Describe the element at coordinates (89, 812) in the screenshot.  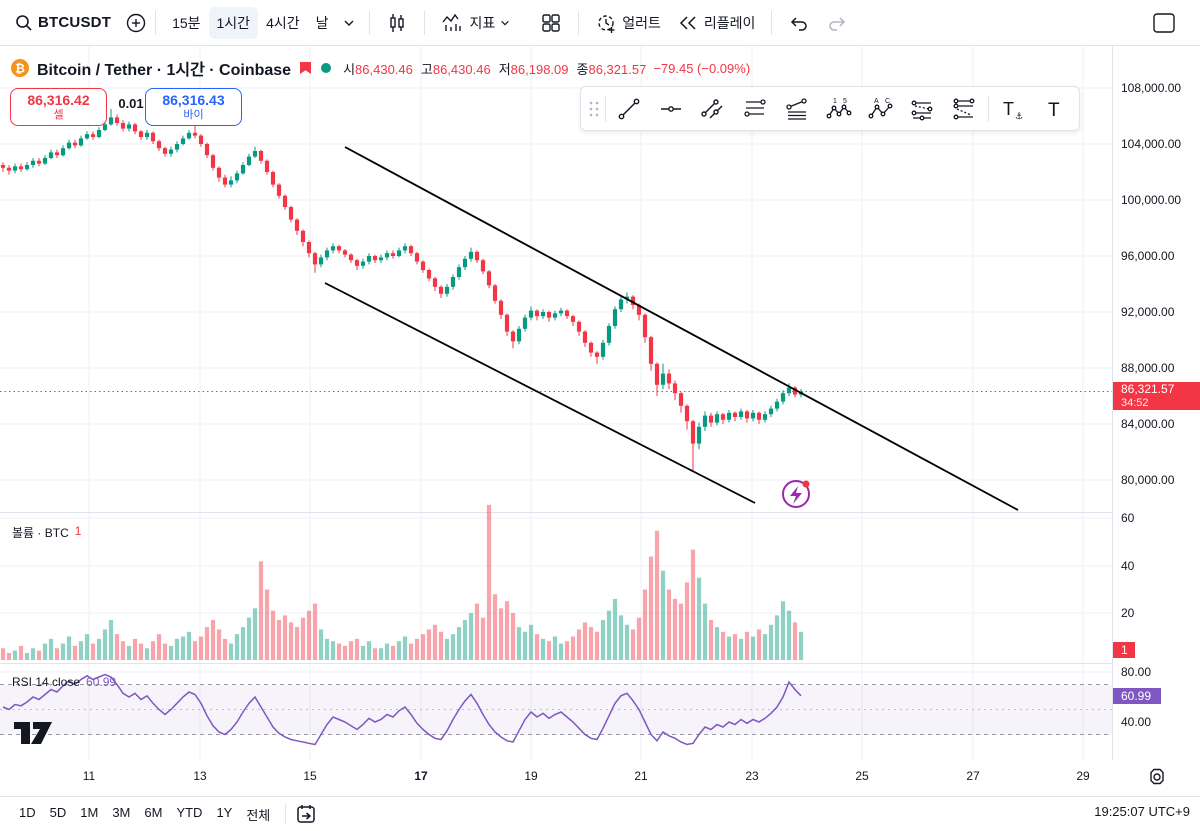
I see `range-button: 1M` at that location.